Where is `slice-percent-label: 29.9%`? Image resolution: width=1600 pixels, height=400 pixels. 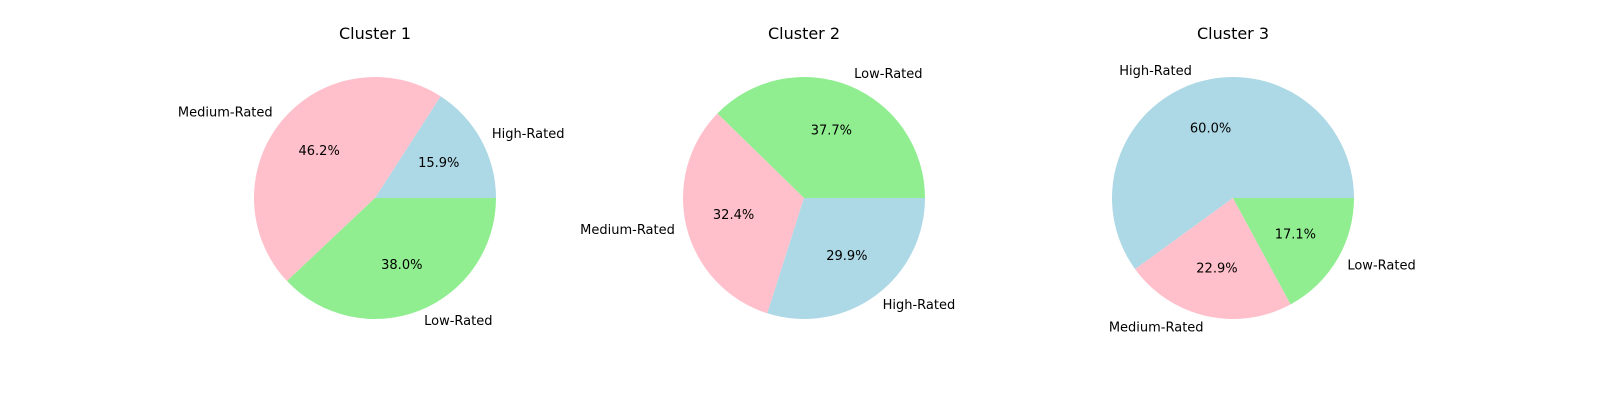
slice-percent-label: 29.9% is located at coordinates (846, 256).